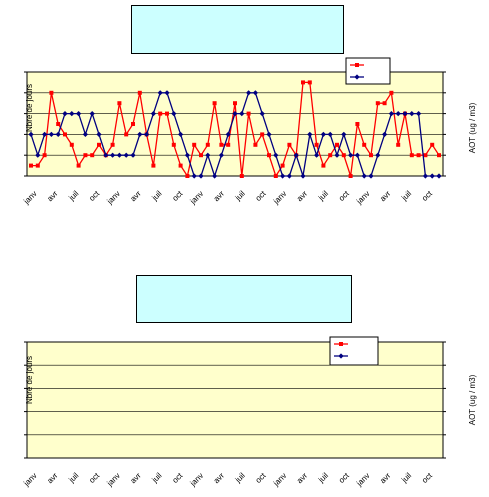 The image size is (489, 497). I want to click on y-axis-right-label: AOT (ug / m3), so click(472, 127).